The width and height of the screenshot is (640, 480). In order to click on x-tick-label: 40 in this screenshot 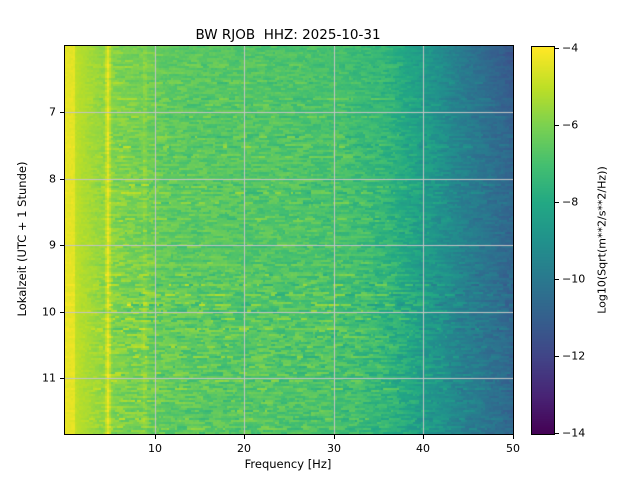, I will do `click(423, 448)`.